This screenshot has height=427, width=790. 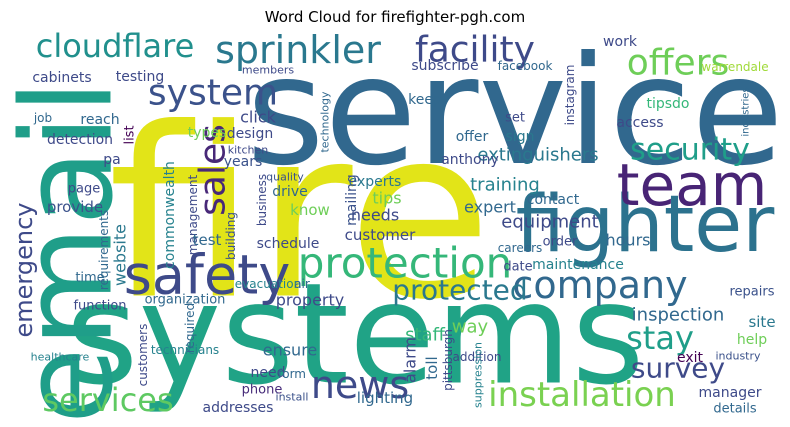 I want to click on word: business, so click(x=262, y=200).